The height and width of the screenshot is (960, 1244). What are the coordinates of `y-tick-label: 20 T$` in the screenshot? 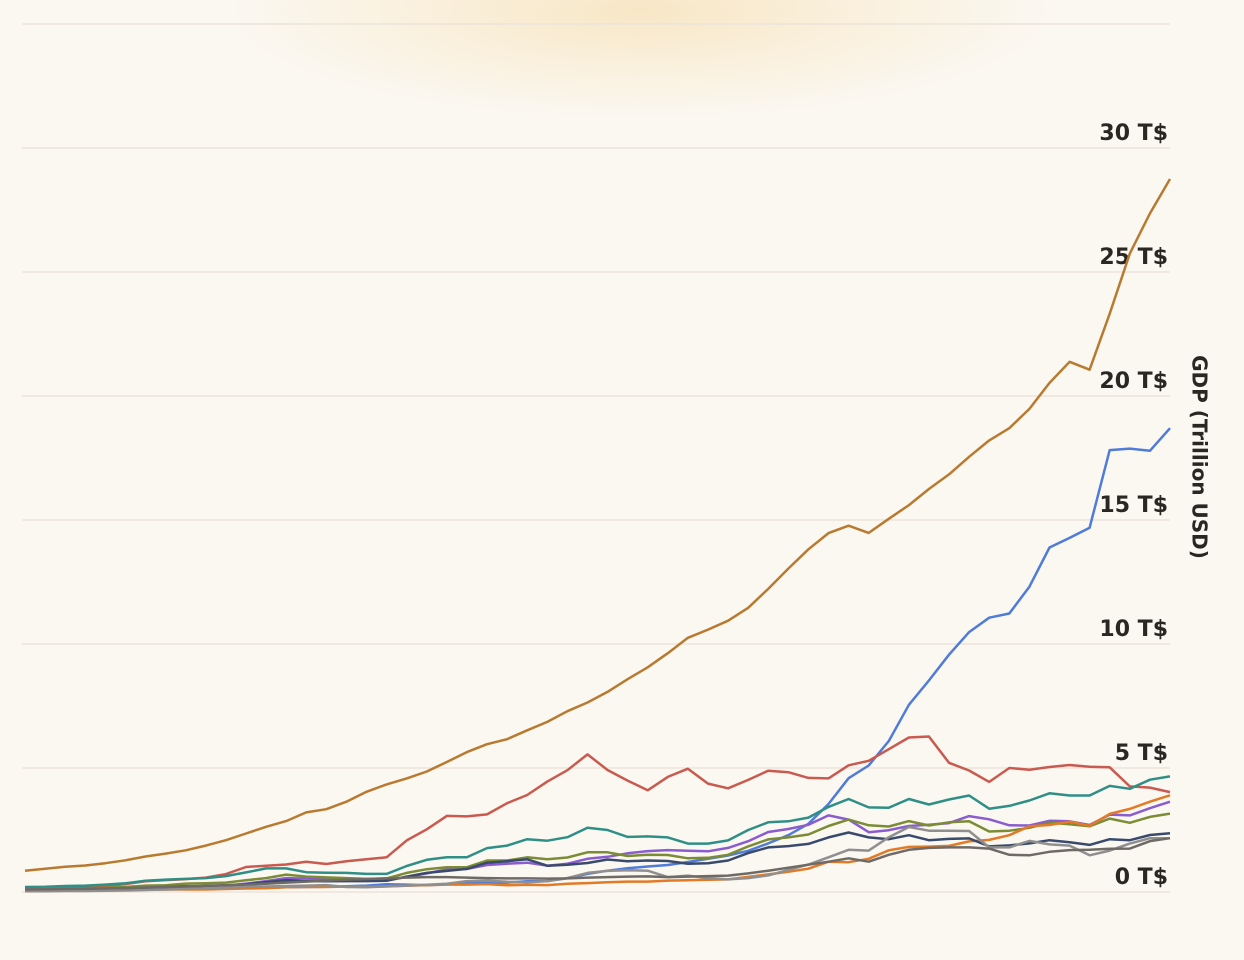 It's located at (1133, 381).